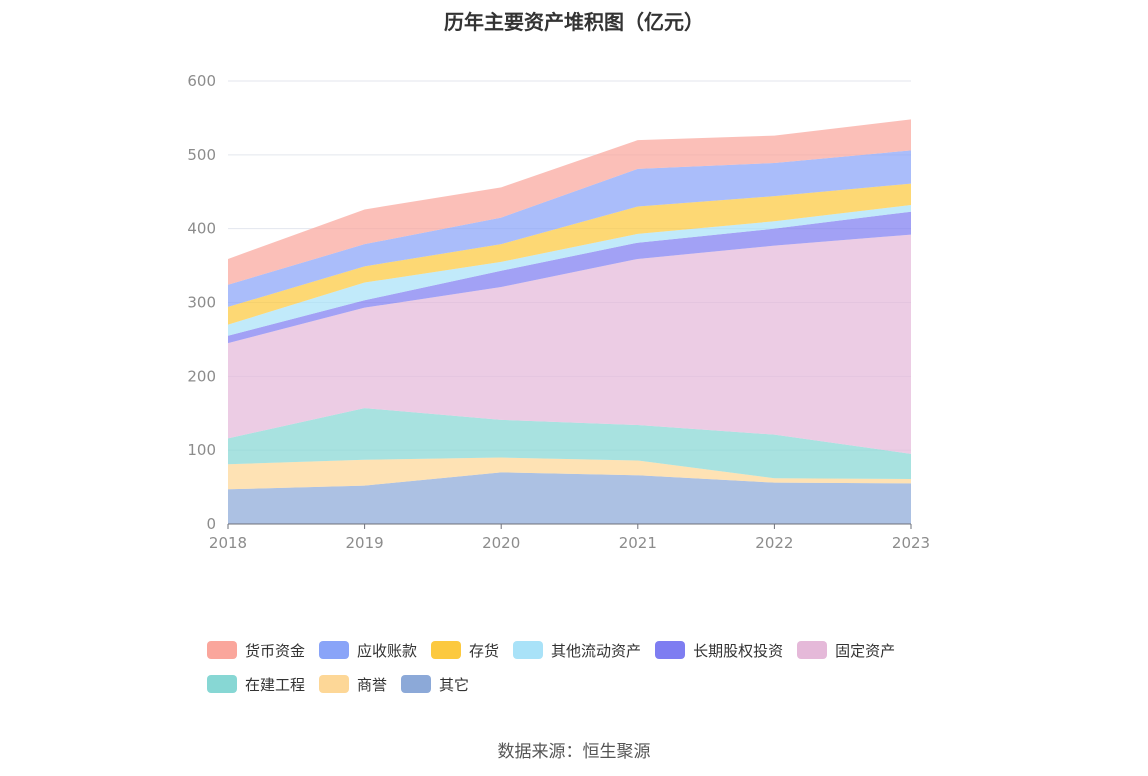 The height and width of the screenshot is (776, 1148). What do you see at coordinates (596, 650) in the screenshot?
I see `legend-label: 其他流动资产` at bounding box center [596, 650].